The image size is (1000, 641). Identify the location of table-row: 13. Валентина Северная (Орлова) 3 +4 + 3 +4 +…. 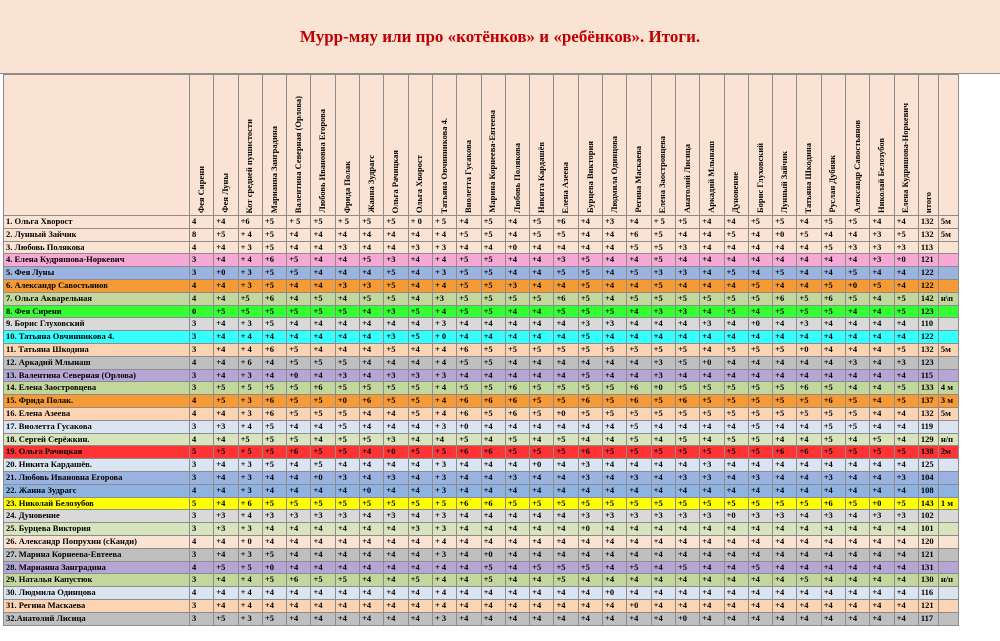
(481, 375).